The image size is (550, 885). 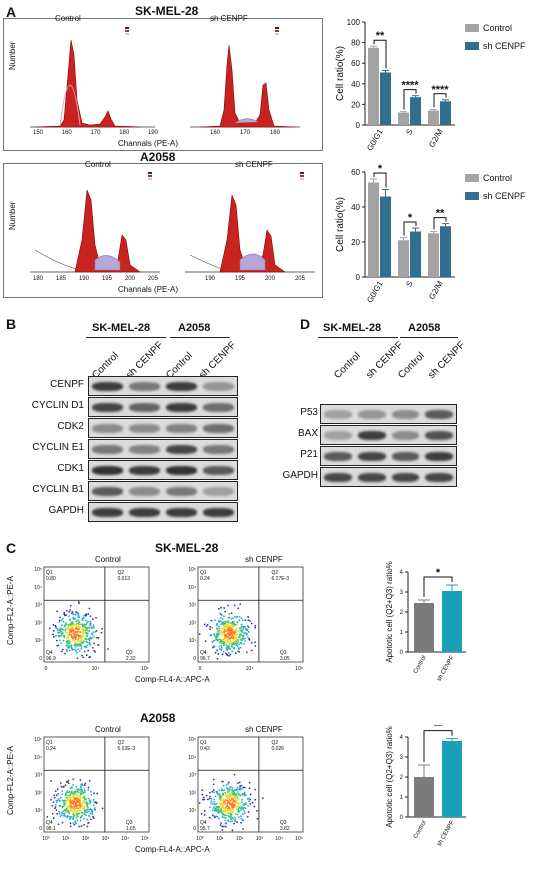 What do you see at coordinates (200, 839) in the screenshot?
I see `x-tick-label: 10⁰` at bounding box center [200, 839].